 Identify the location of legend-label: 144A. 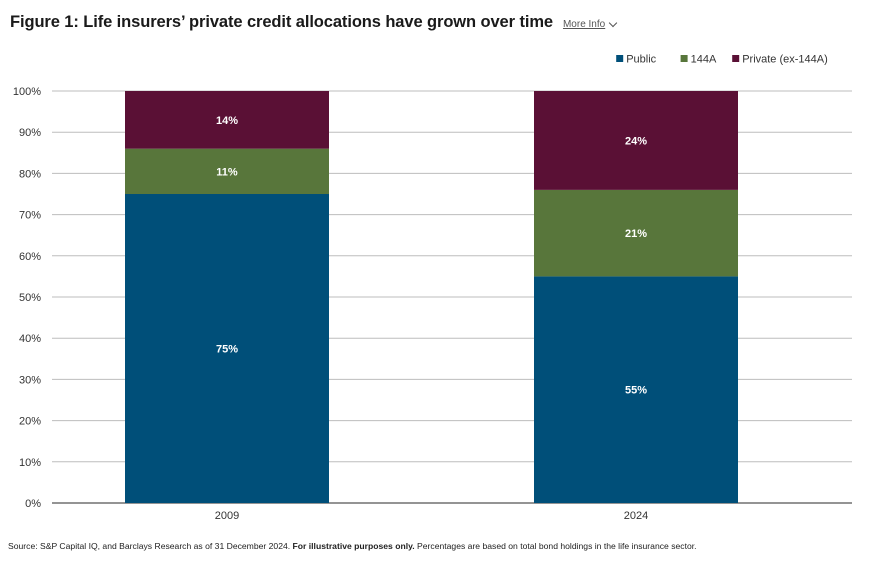
(704, 60).